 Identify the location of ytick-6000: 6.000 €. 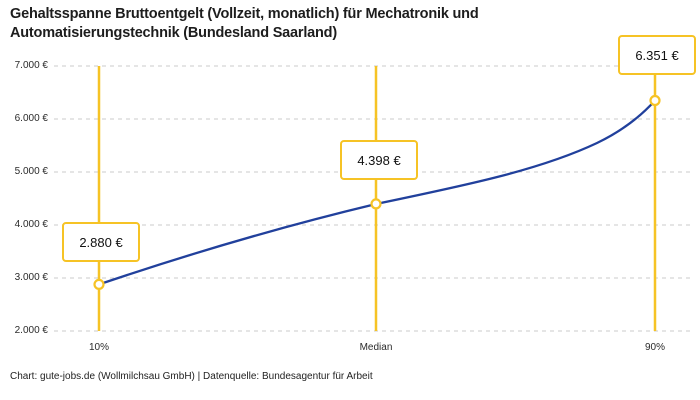
(31, 118).